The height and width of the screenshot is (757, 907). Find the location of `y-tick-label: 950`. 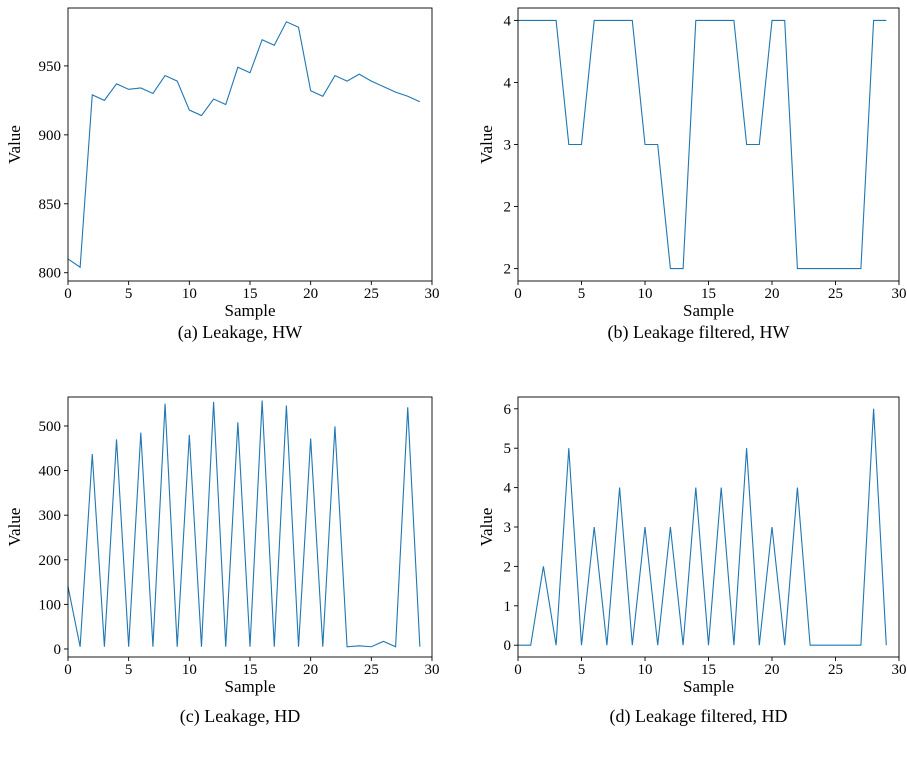

y-tick-label: 950 is located at coordinates (50, 67).